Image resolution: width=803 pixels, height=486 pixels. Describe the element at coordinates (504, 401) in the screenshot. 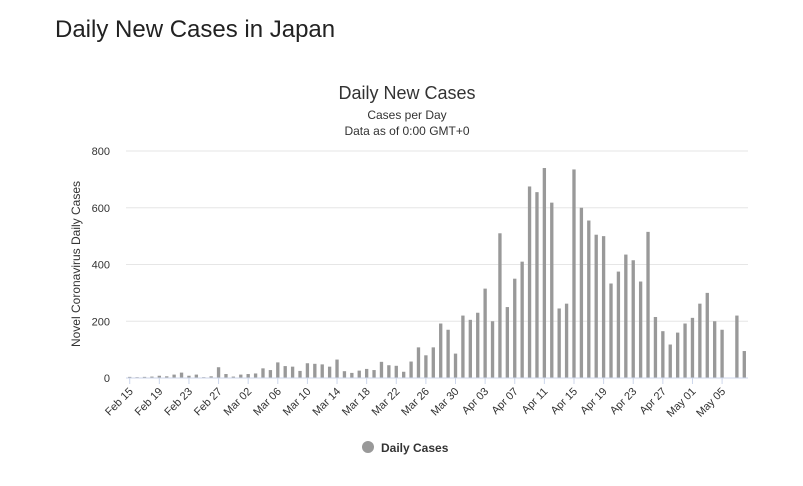

I see `x-tick-label: Apr 07` at that location.